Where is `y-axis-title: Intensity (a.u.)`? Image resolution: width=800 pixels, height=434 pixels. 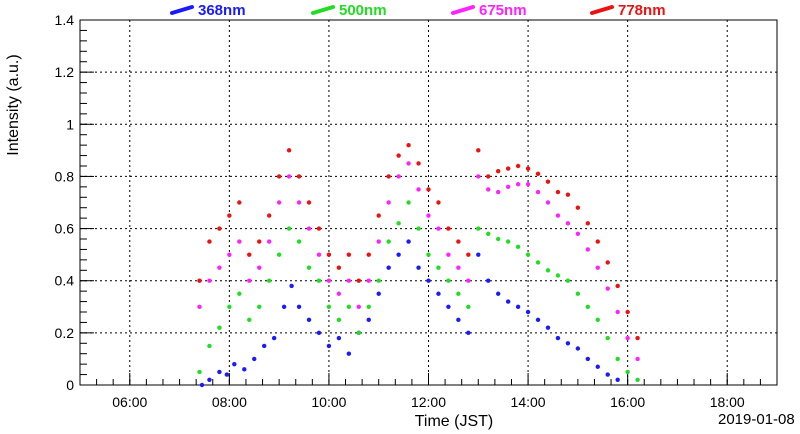
y-axis-title: Intensity (a.u.) is located at coordinates (13, 104).